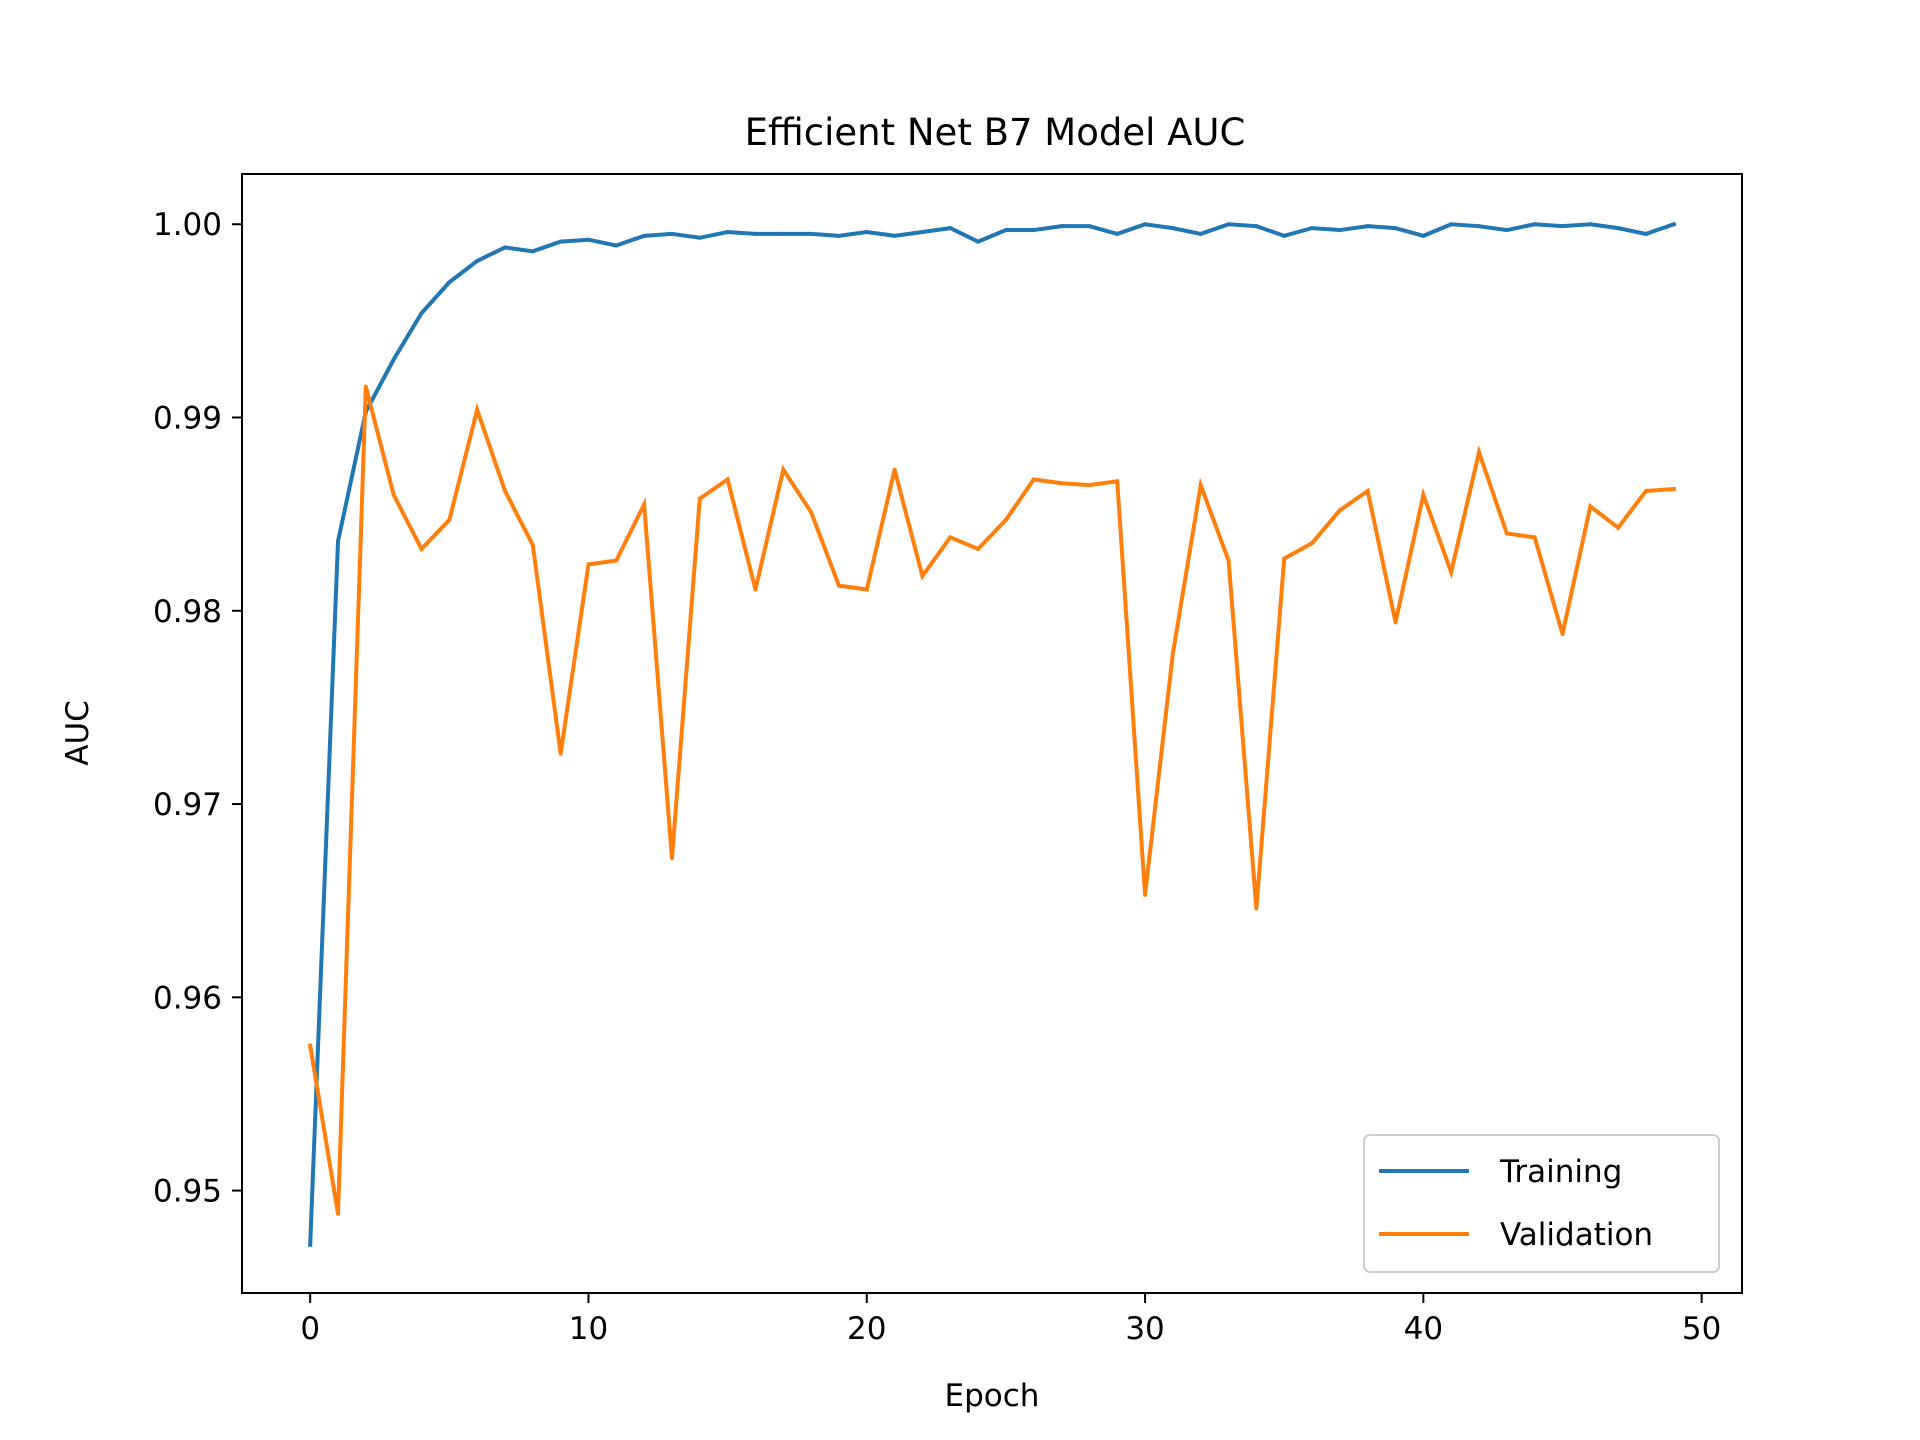 The image size is (1920, 1440). I want to click on y-axis-label: AUC, so click(78, 733).